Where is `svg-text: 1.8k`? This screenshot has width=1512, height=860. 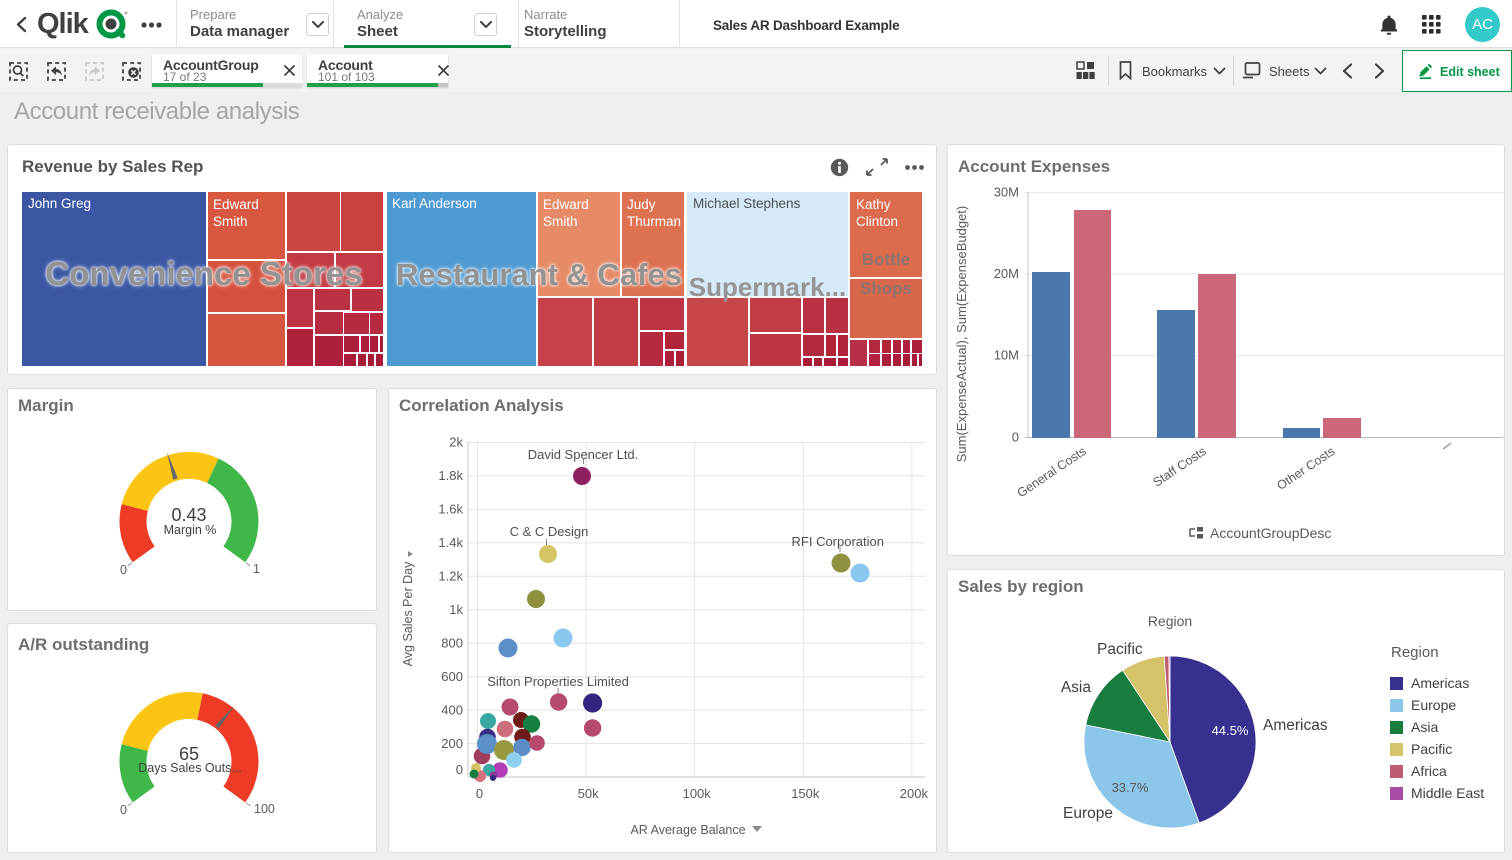 svg-text: 1.8k is located at coordinates (450, 475).